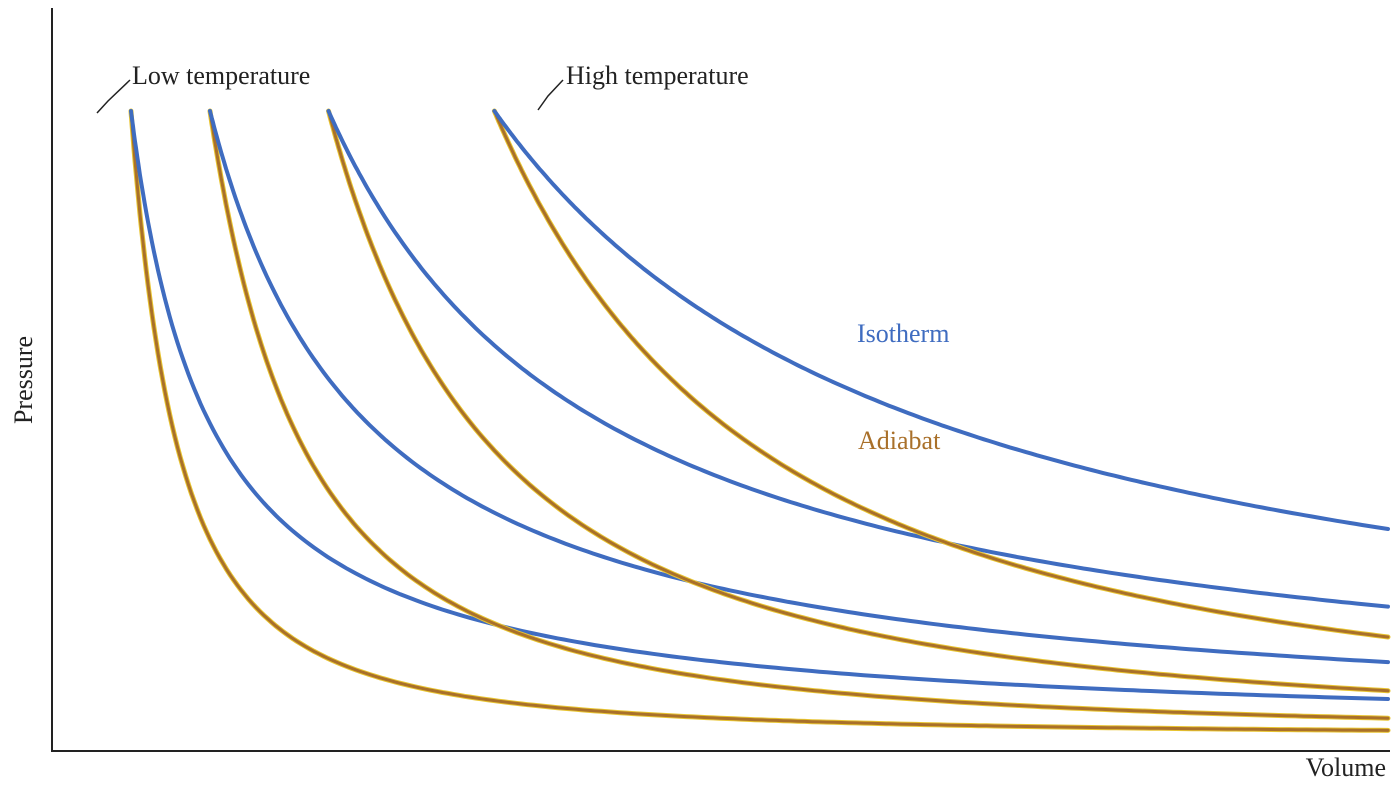 The height and width of the screenshot is (803, 1399). What do you see at coordinates (330, 96) in the screenshot?
I see `leader-lines` at bounding box center [330, 96].